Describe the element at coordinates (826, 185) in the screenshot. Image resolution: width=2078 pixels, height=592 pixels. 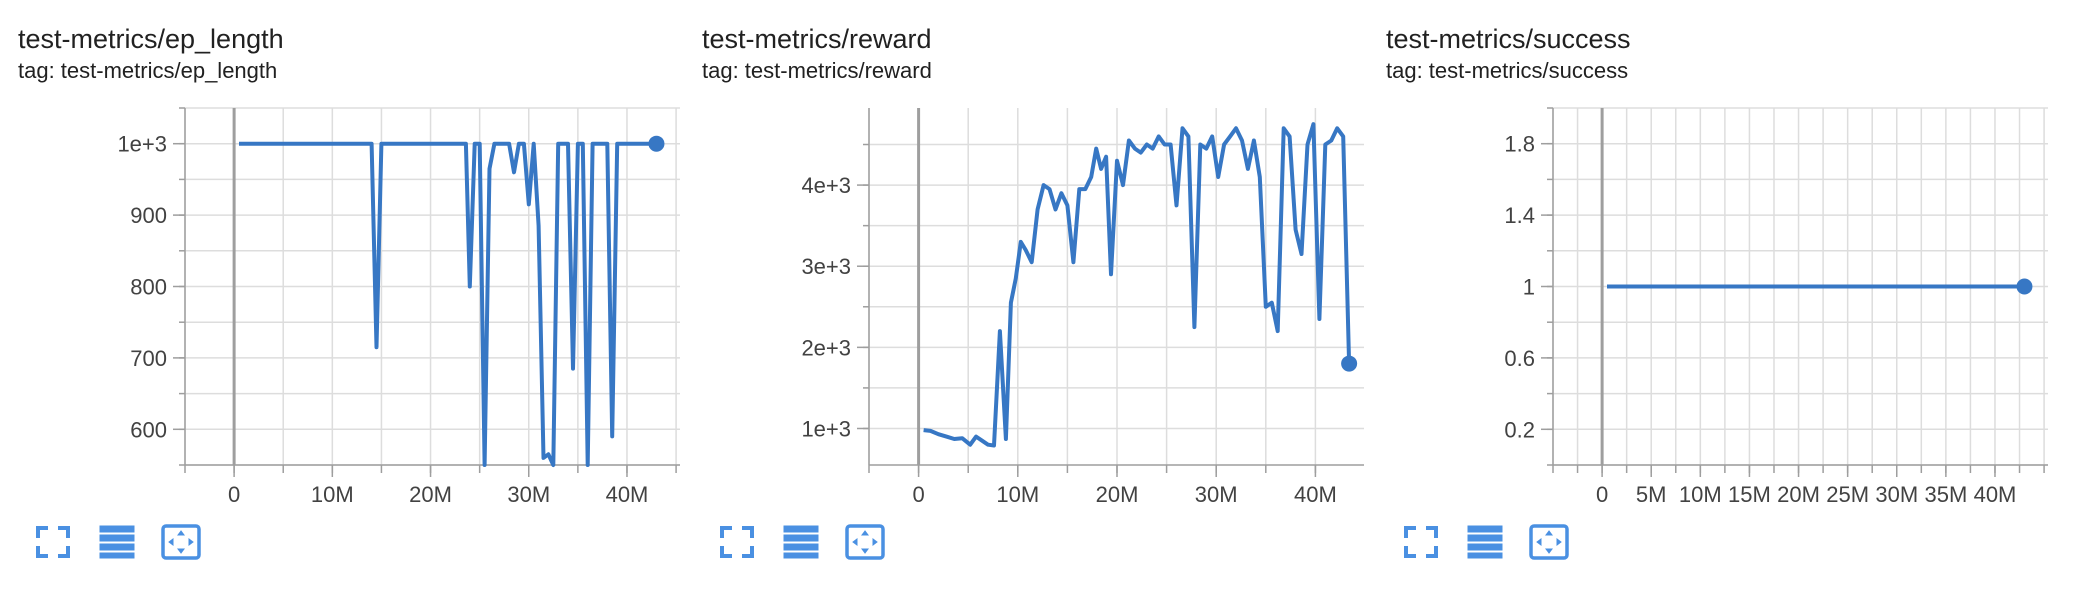
I see `y-tick-label: 4e+3` at that location.